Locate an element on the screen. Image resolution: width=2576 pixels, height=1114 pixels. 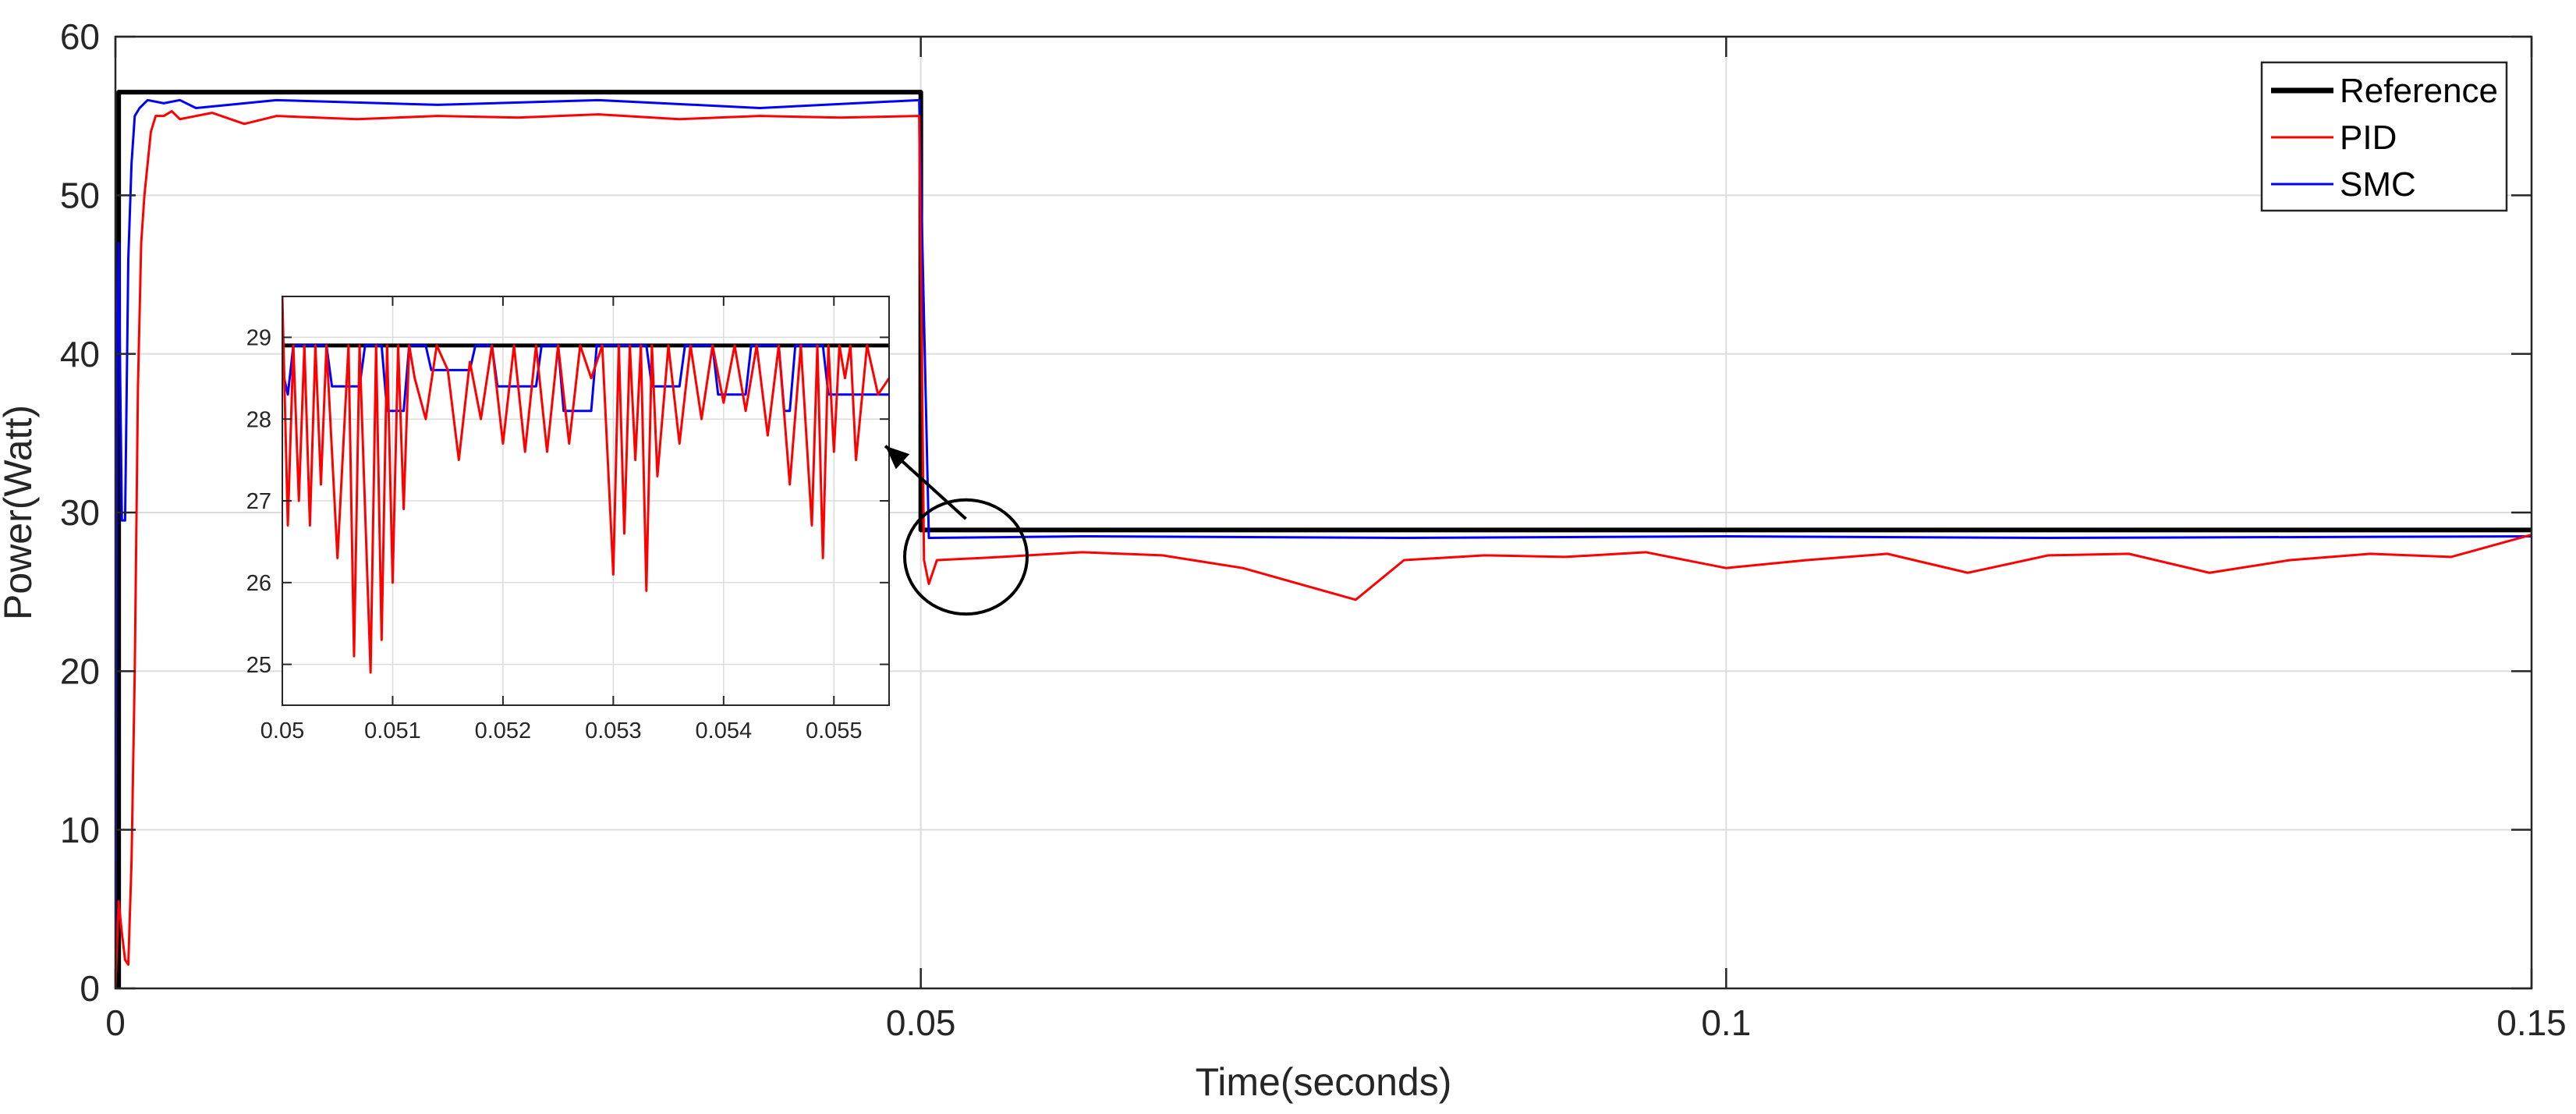
main-y-tick-label-5: 50 is located at coordinates (80, 195).